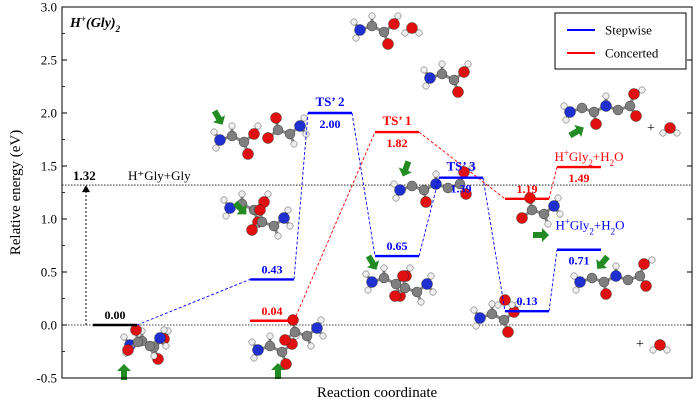 Image resolution: width=700 pixels, height=402 pixels. Describe the element at coordinates (388, 283) in the screenshot. I see `molecule-int3-a` at that location.